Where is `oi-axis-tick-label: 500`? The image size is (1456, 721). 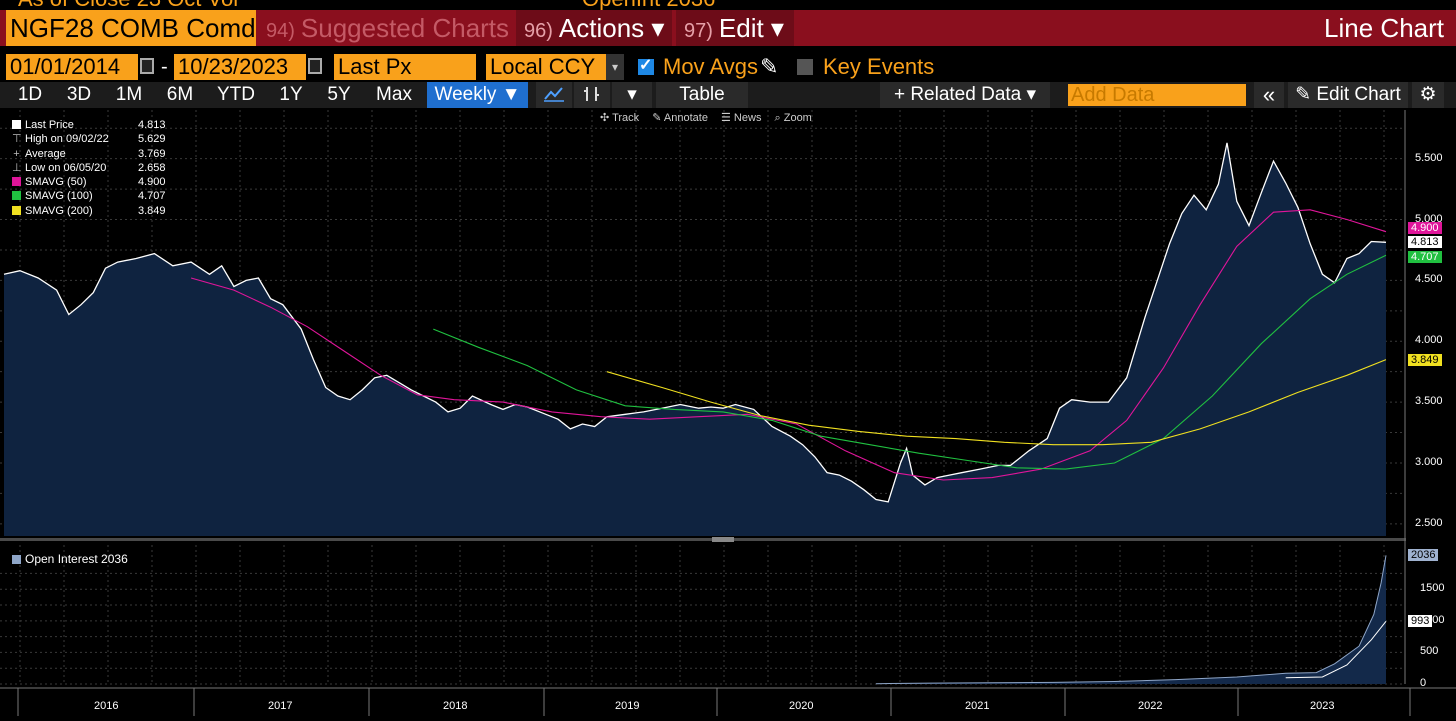 oi-axis-tick-label: 500 is located at coordinates (1429, 651).